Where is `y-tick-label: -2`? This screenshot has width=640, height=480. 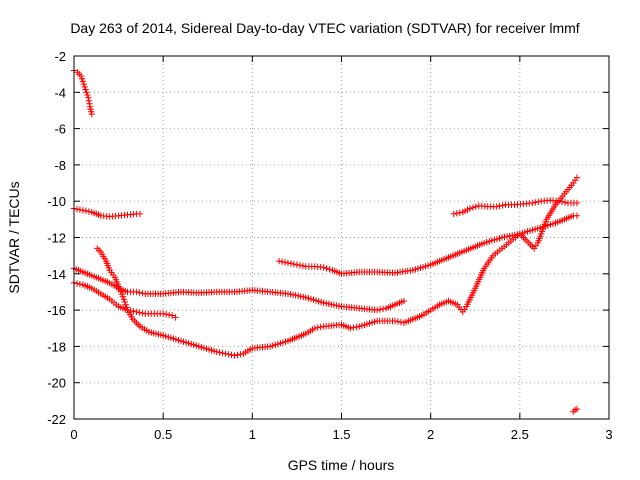 y-tick-label: -2 is located at coordinates (60, 56).